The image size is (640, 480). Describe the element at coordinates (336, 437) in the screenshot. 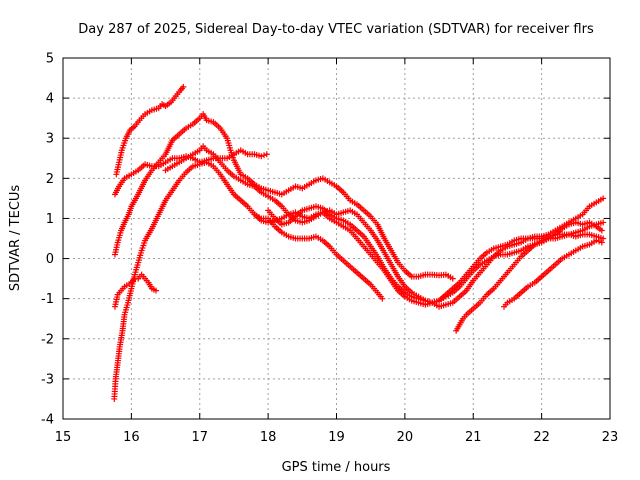

I see `x-tick-label: 19` at that location.